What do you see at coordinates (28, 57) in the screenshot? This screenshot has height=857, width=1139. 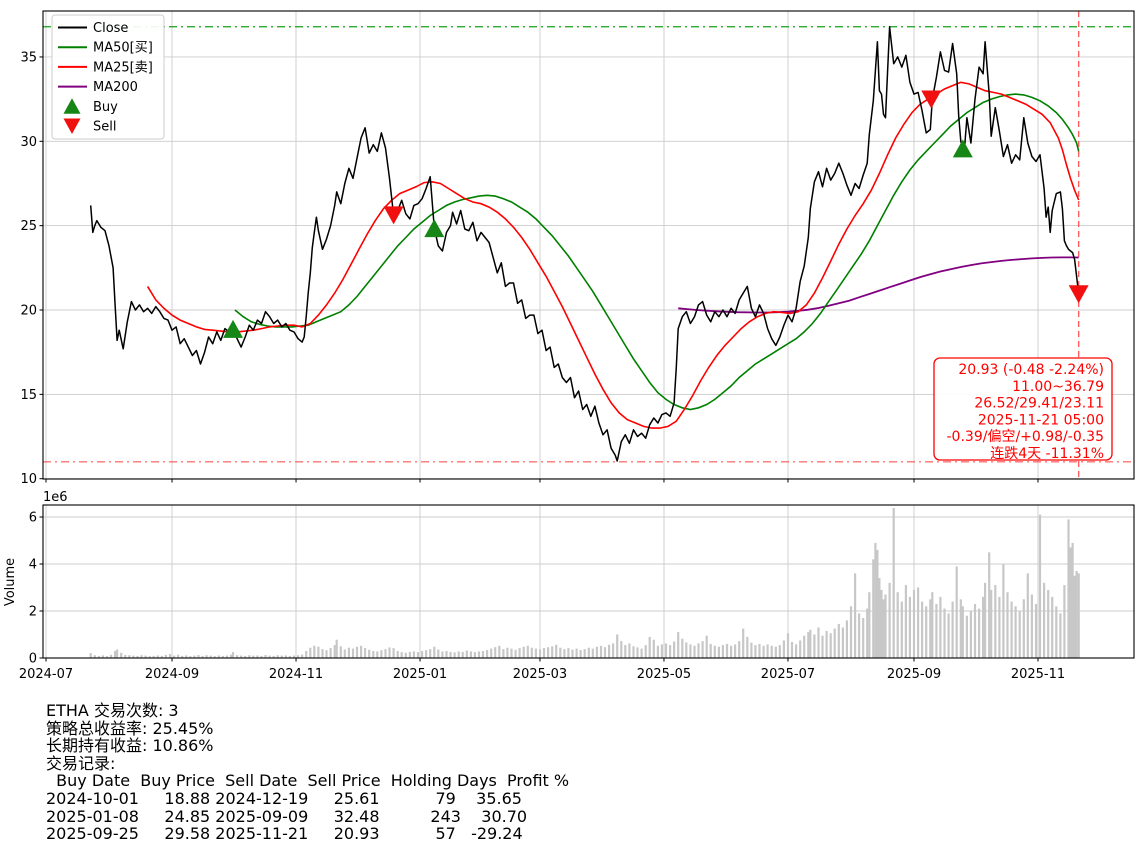 I see `price-tick-label: 35` at bounding box center [28, 57].